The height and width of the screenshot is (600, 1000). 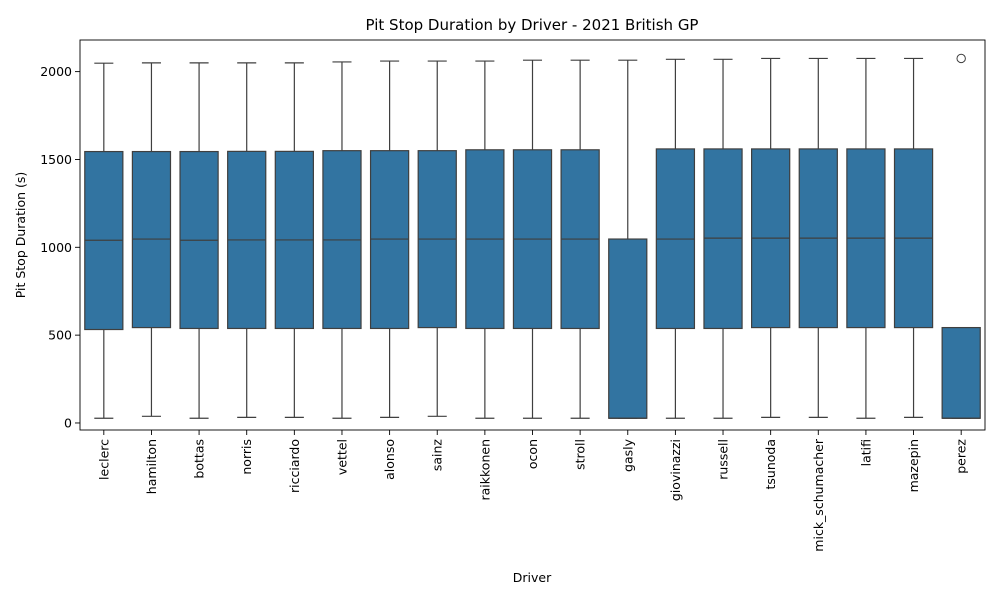 I want to click on box-tsunoda, so click(x=771, y=237).